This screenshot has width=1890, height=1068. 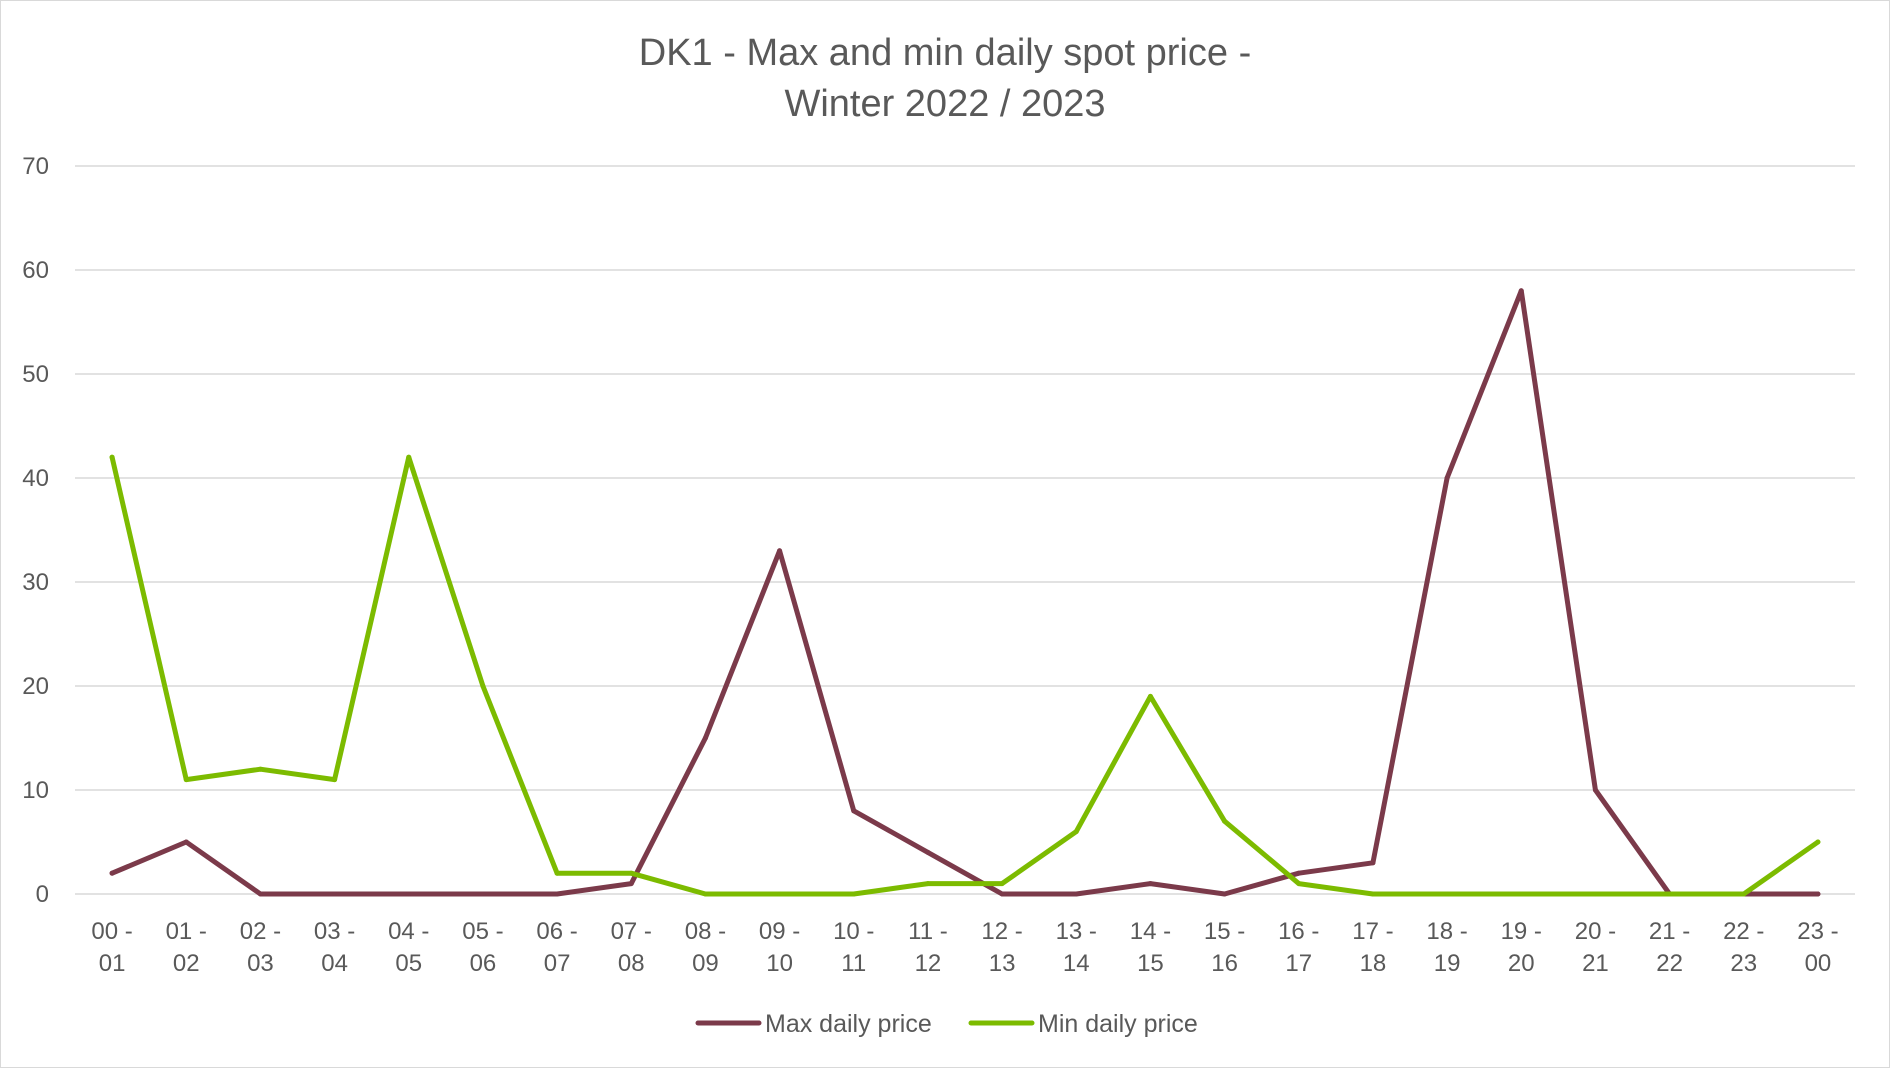 What do you see at coordinates (1372, 931) in the screenshot?
I see `x-tick-label-line-1: 17 -` at bounding box center [1372, 931].